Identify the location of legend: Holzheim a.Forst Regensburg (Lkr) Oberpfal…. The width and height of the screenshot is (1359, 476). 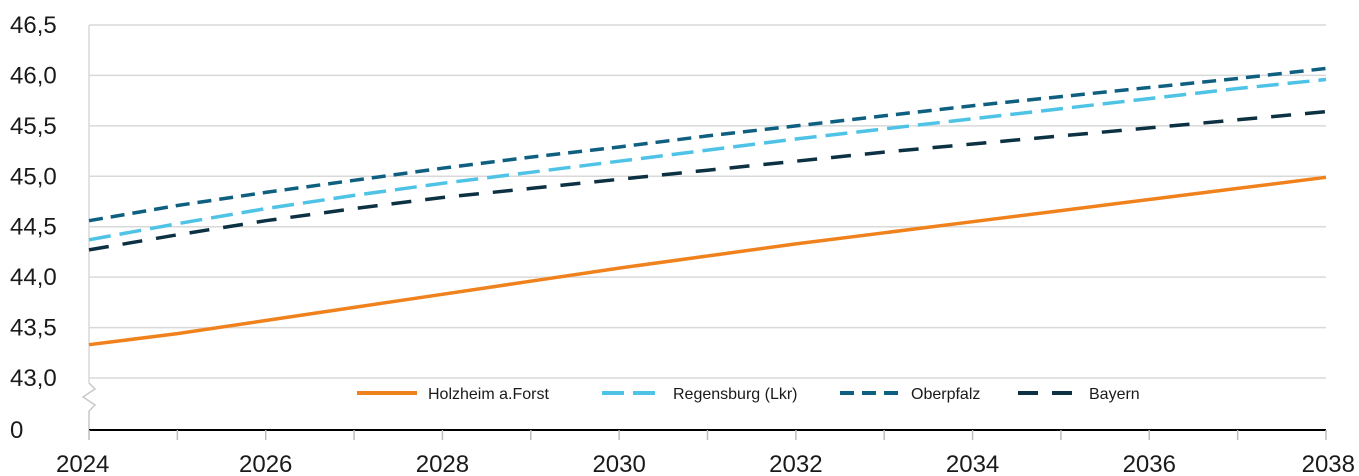
(748, 394).